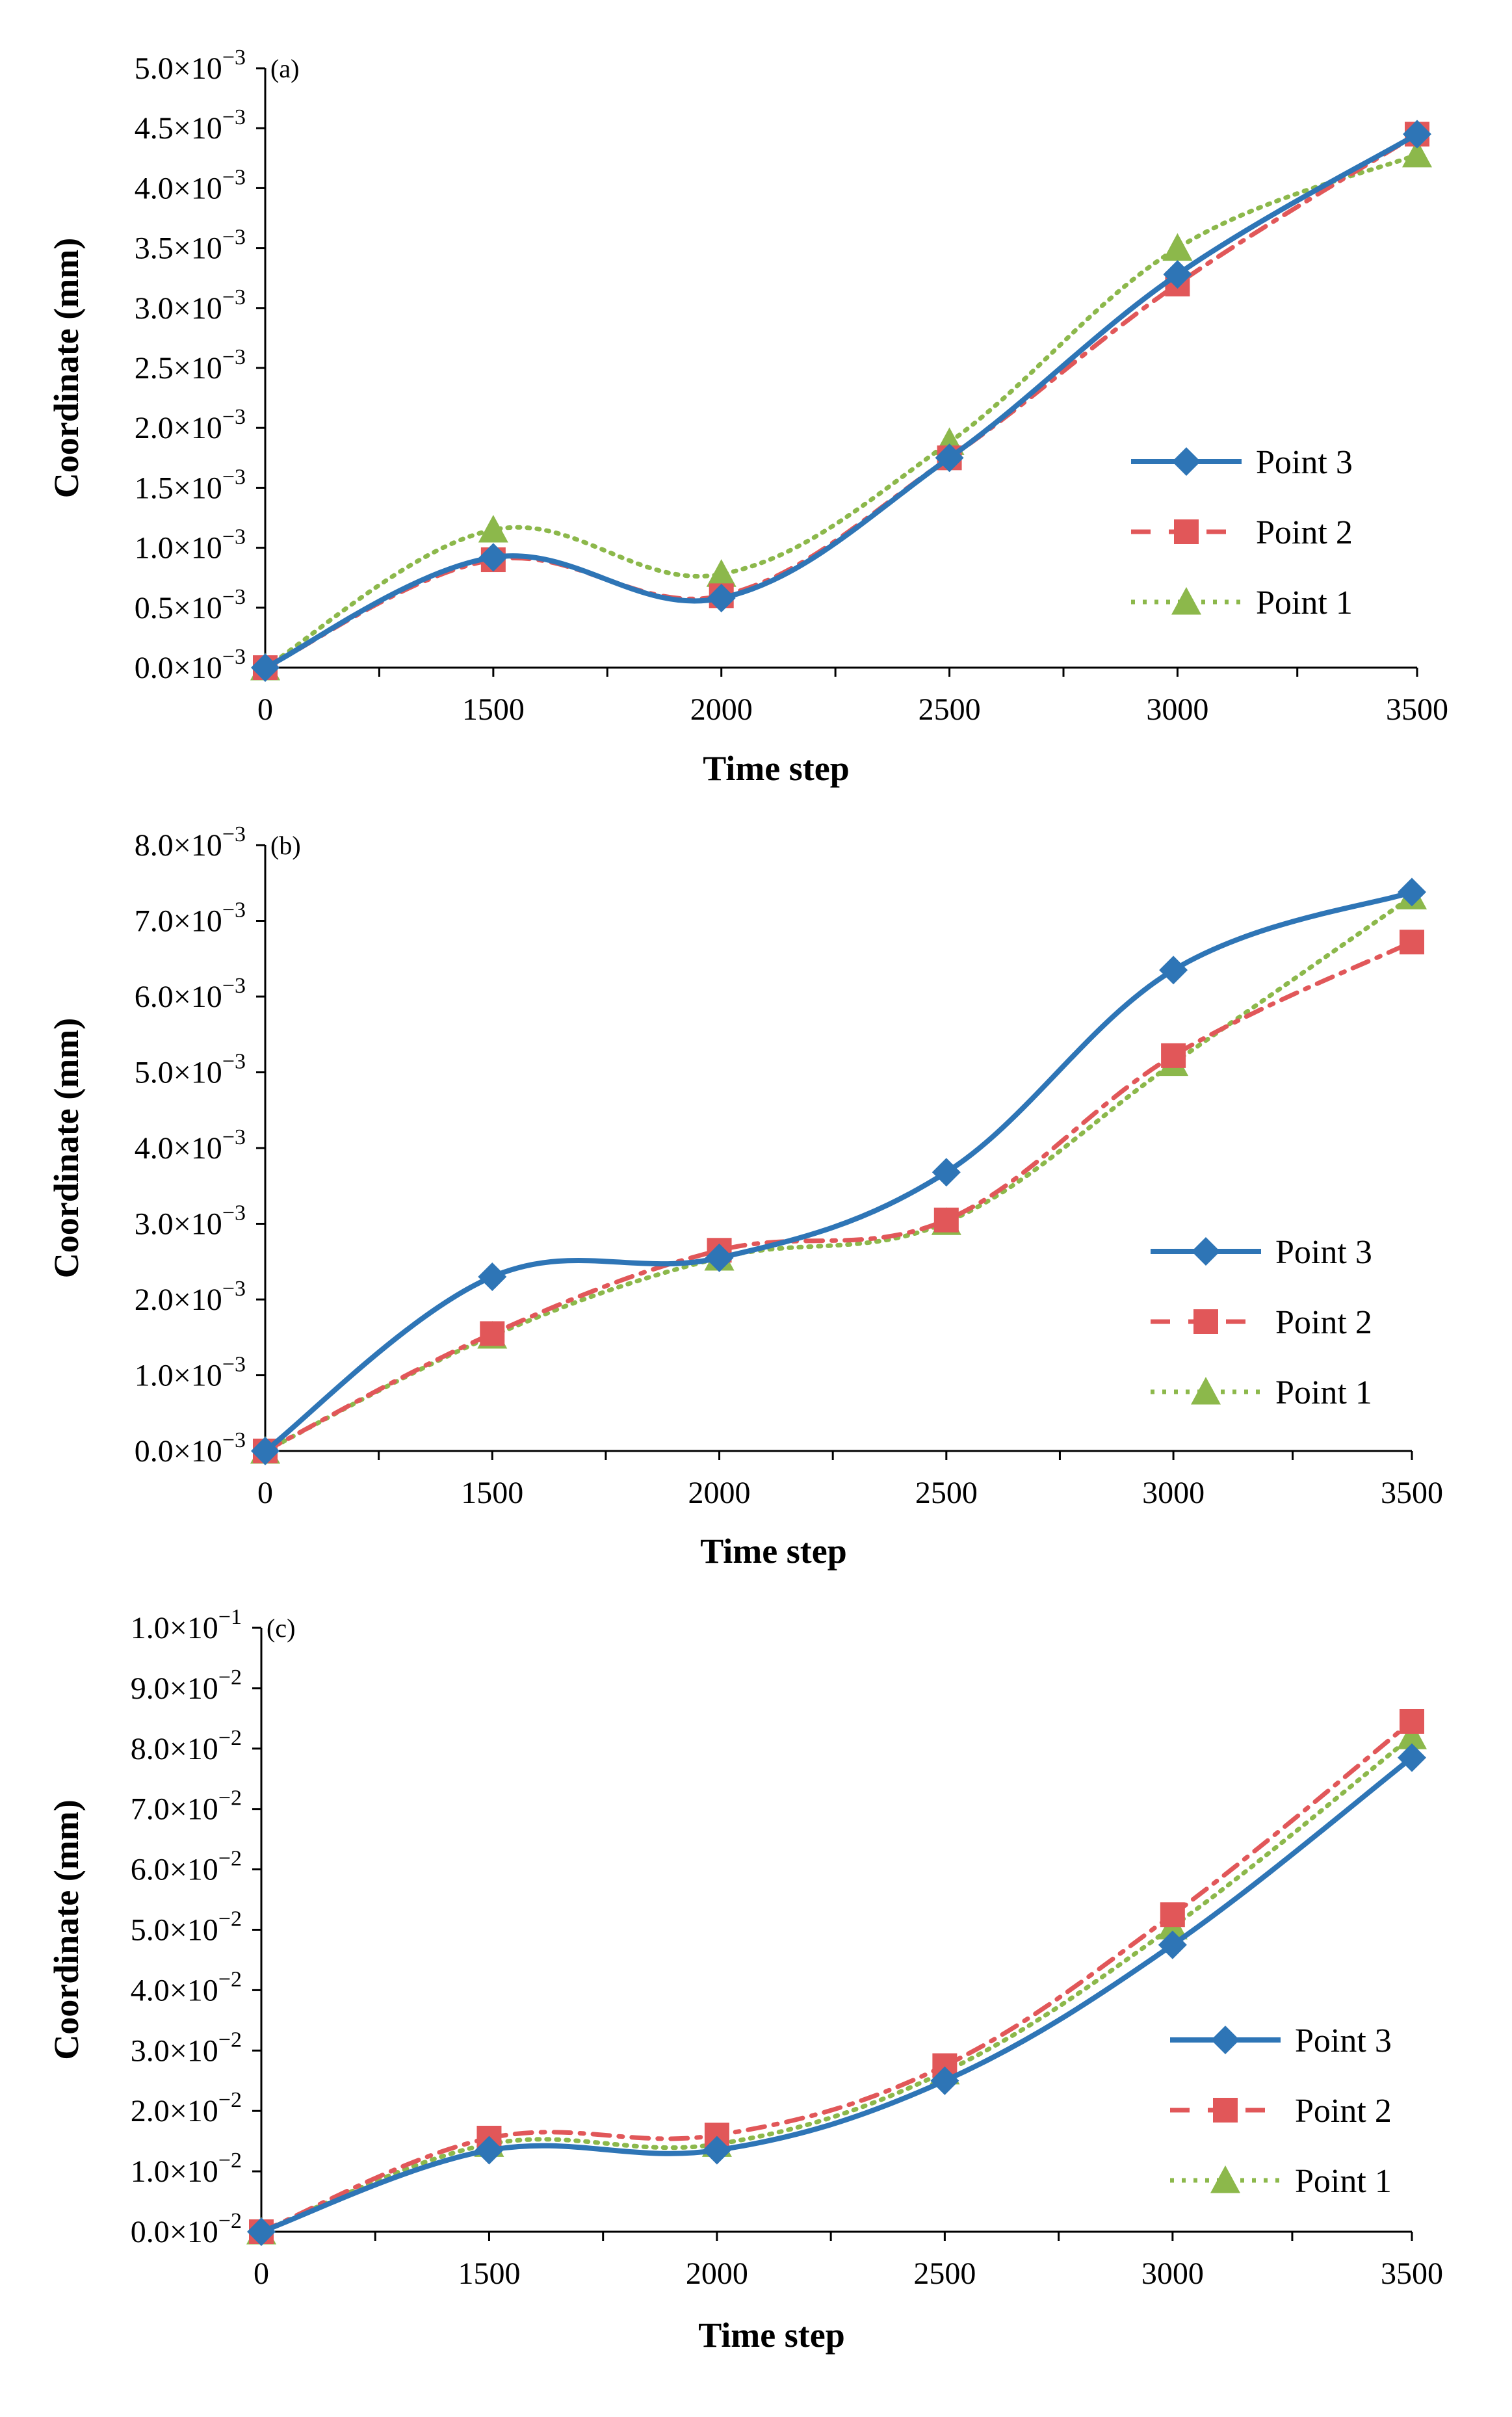  What do you see at coordinates (190, 843) in the screenshot?
I see `y-tick-label: 8.0×10⁻³` at bounding box center [190, 843].